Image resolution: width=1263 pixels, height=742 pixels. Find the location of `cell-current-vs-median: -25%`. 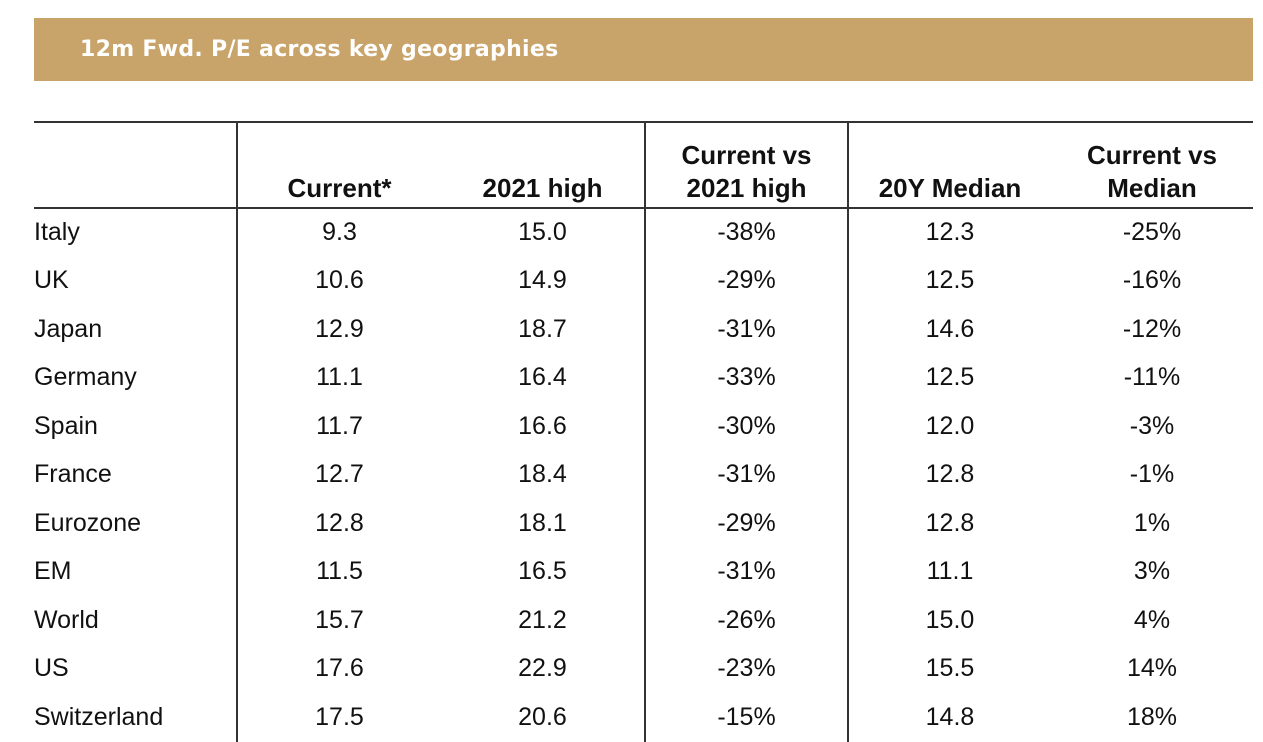

cell-current-vs-median: -25% is located at coordinates (1152, 232).